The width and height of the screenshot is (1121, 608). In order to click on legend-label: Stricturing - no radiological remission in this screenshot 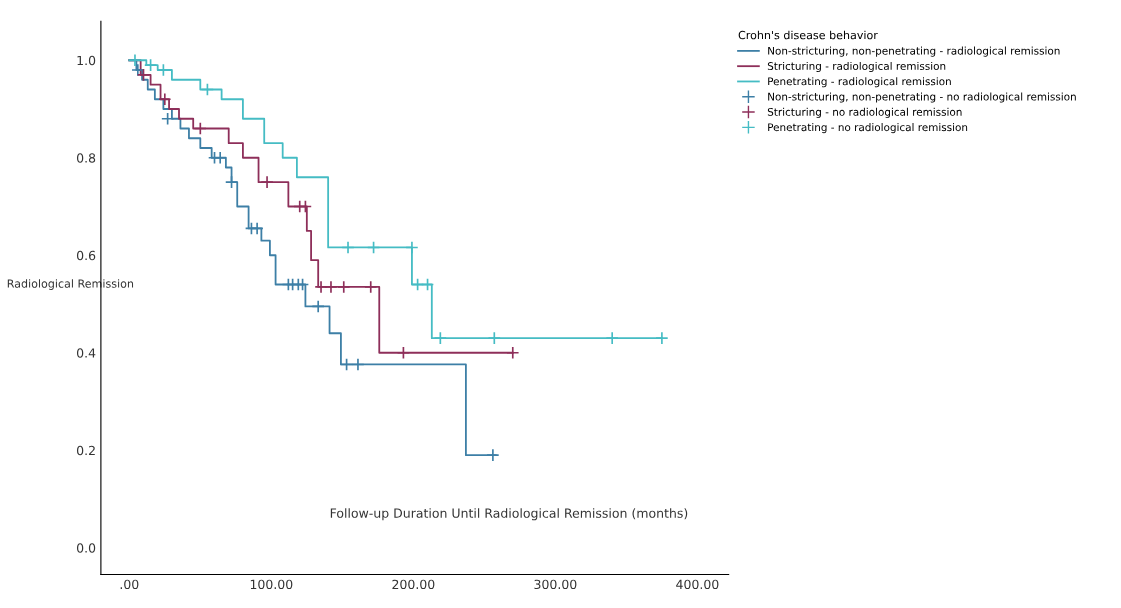, I will do `click(864, 112)`.